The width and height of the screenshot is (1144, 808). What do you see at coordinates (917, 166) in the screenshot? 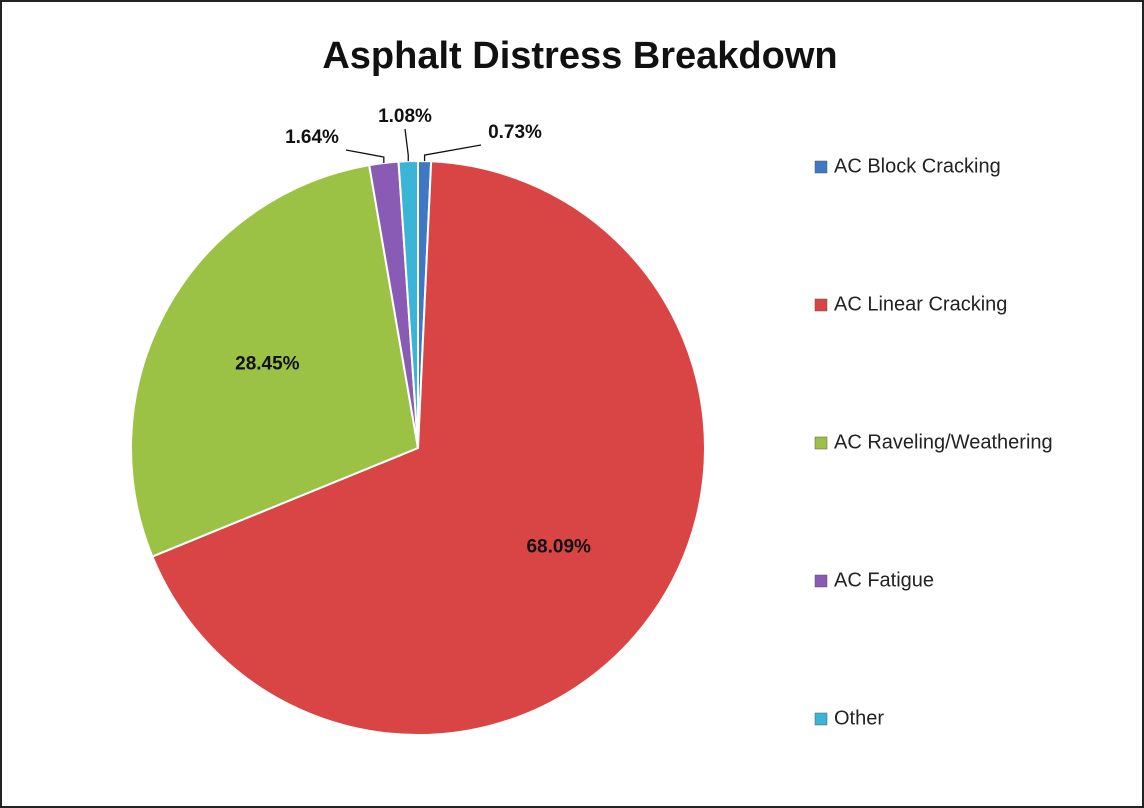
I see `legend-label: AC Block Cracking` at bounding box center [917, 166].